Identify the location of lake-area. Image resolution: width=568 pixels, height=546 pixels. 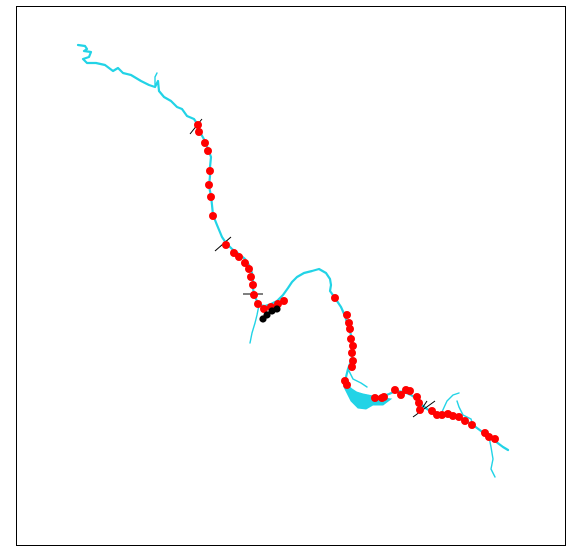
(367, 397).